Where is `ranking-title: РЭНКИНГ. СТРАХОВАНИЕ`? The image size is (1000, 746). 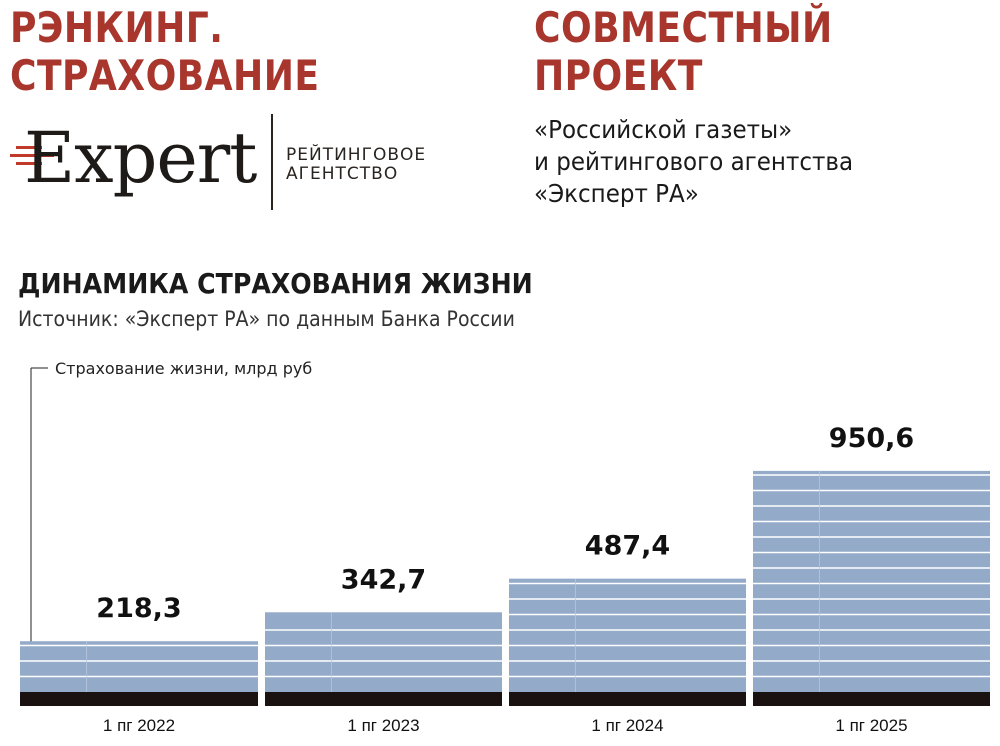 ranking-title: РЭНКИНГ. СТРАХОВАНИЕ is located at coordinates (164, 52).